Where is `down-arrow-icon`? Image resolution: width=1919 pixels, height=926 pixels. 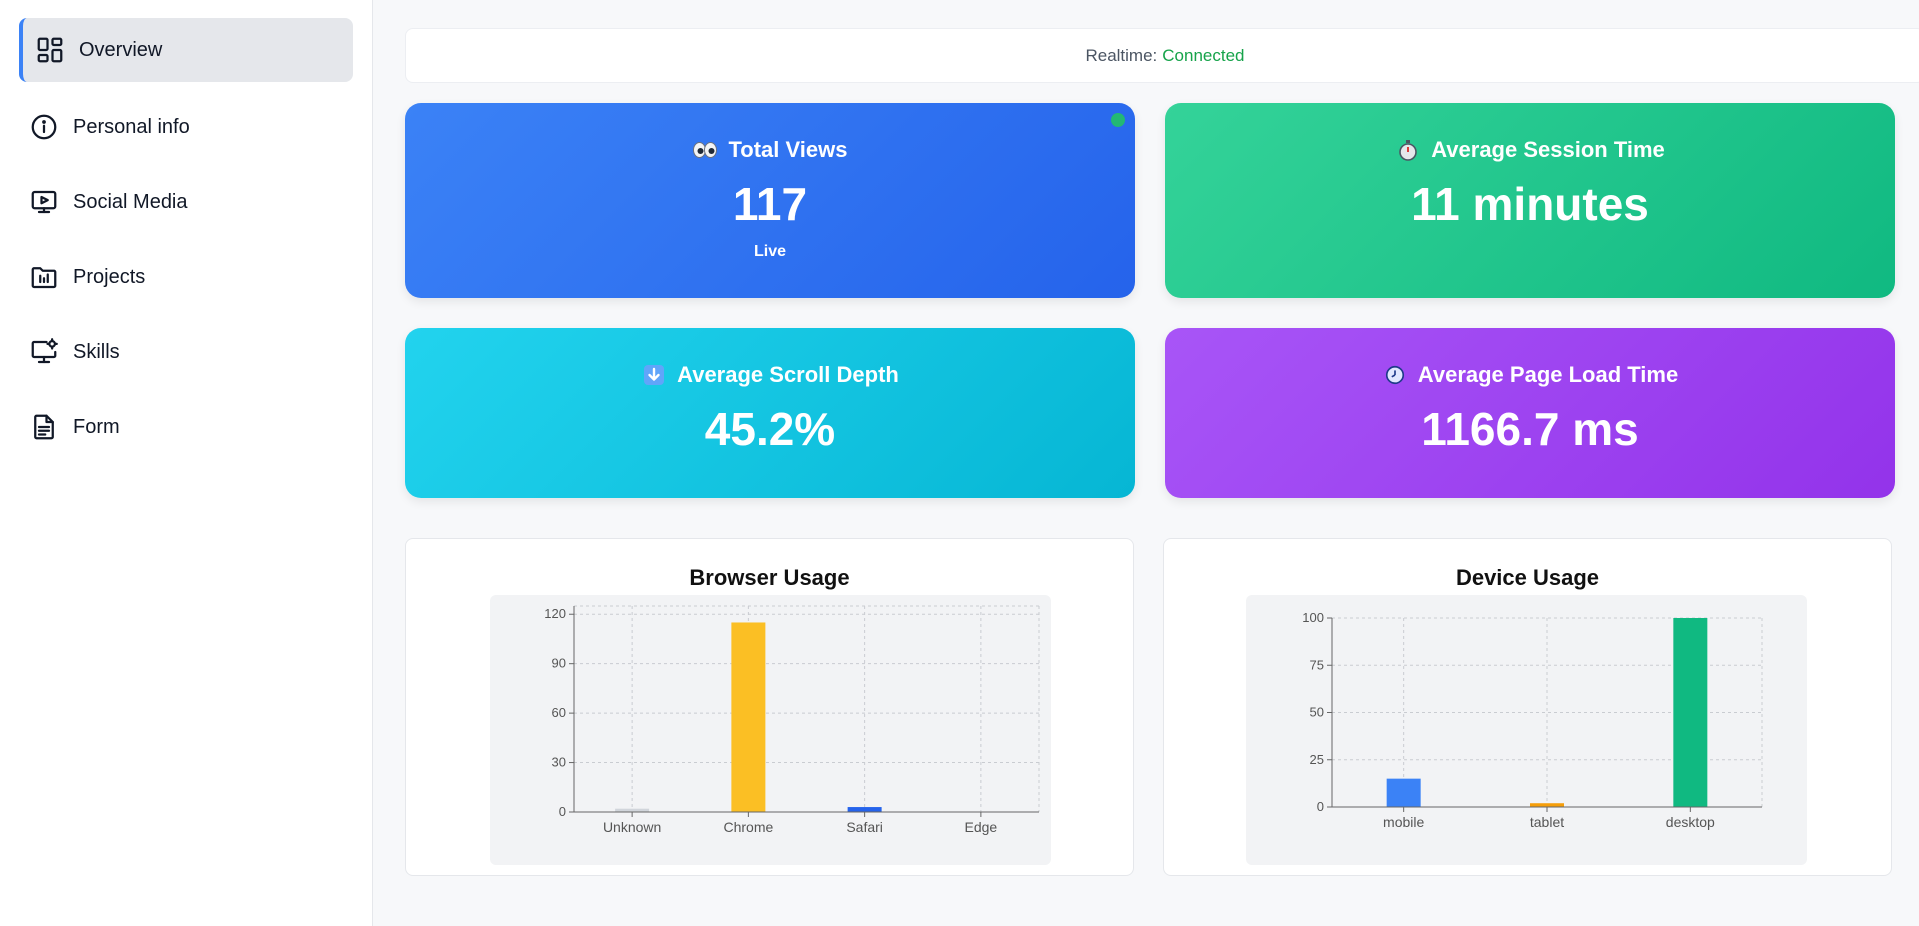
down-arrow-icon is located at coordinates (654, 375).